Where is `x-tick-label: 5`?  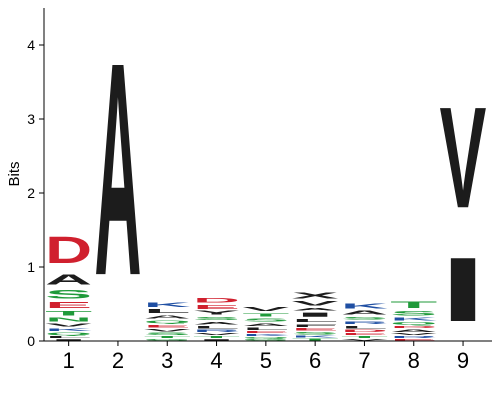
x-tick-label: 5 is located at coordinates (266, 360).